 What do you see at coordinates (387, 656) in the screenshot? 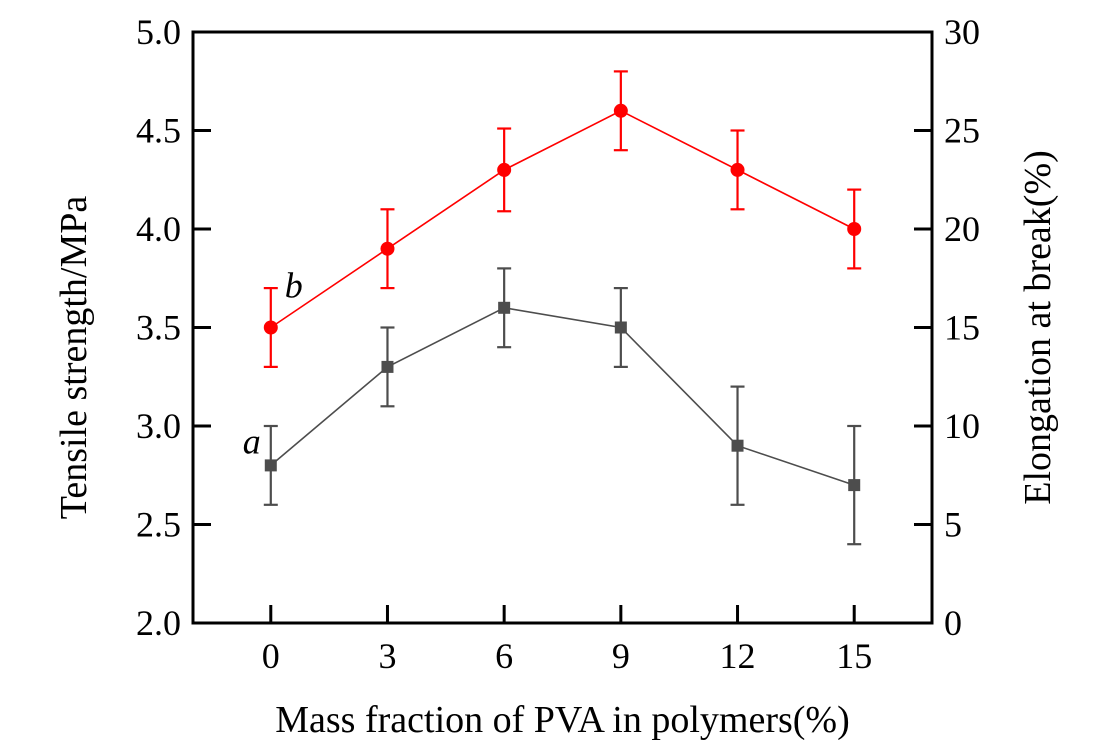
I see `x-tick-label: 3` at bounding box center [387, 656].